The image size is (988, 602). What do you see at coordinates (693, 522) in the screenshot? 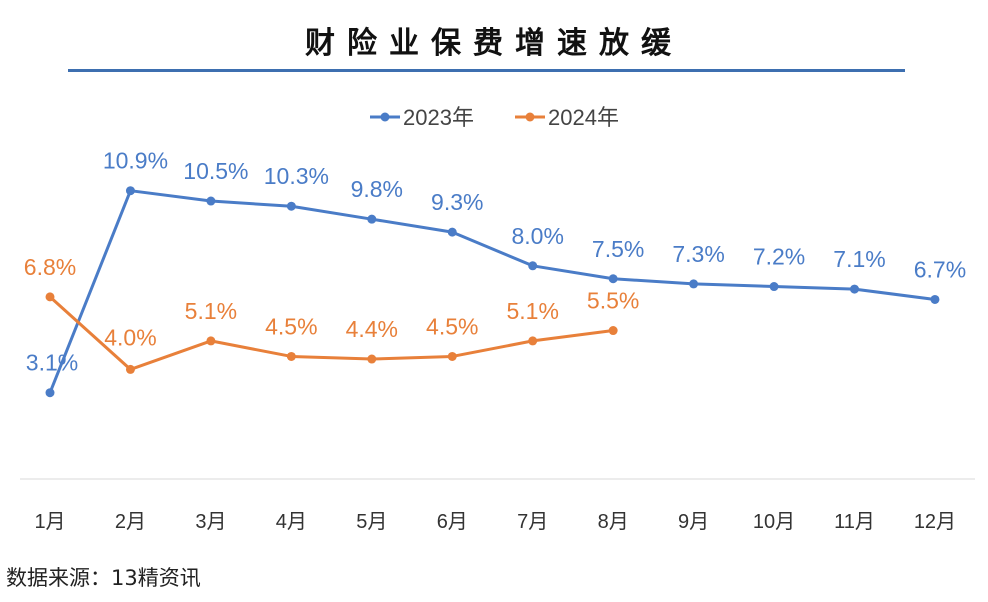
I see `x-tick-label: 9月` at bounding box center [693, 522].